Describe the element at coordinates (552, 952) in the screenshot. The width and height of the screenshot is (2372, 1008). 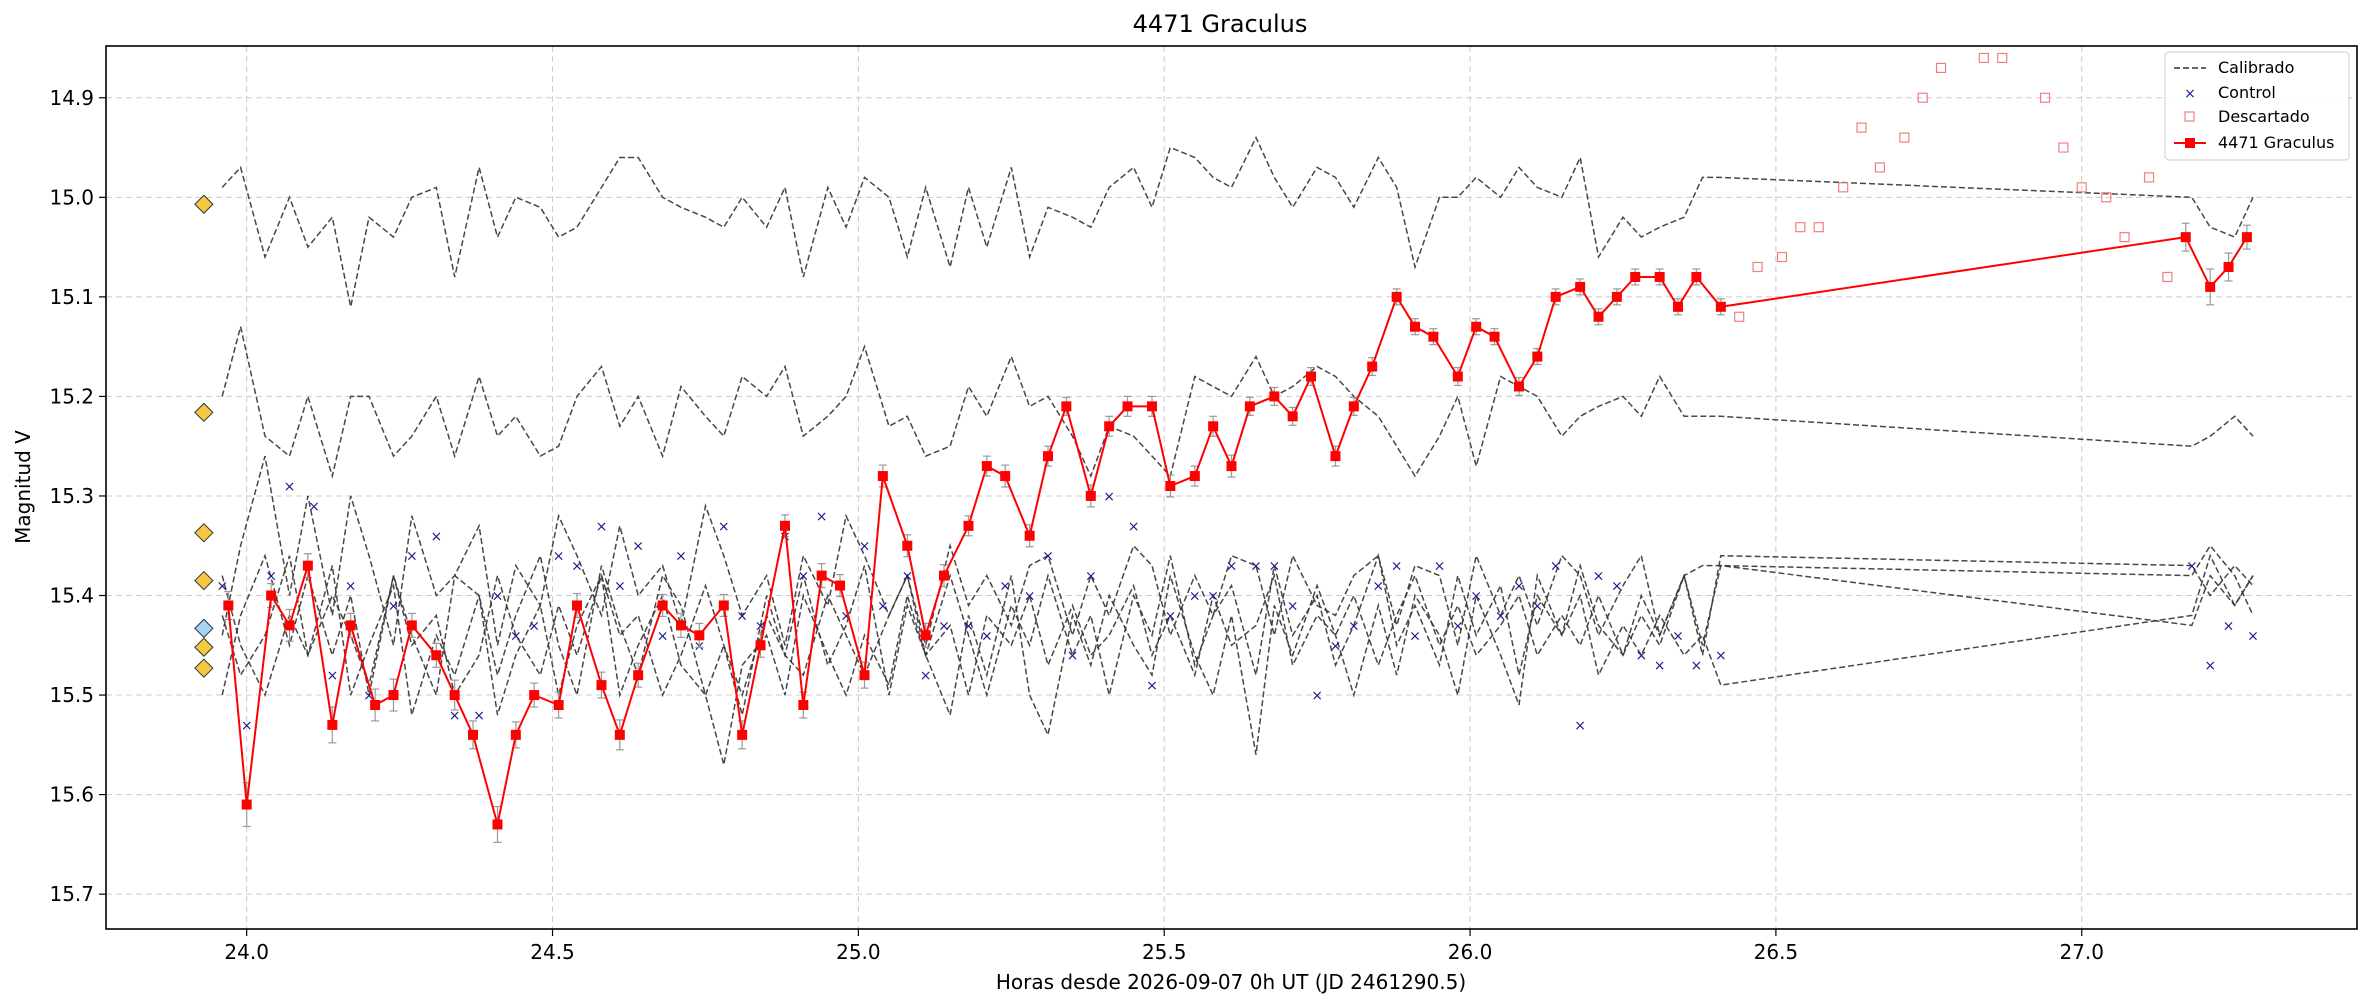
I see `x-tick-label: 24.5` at that location.